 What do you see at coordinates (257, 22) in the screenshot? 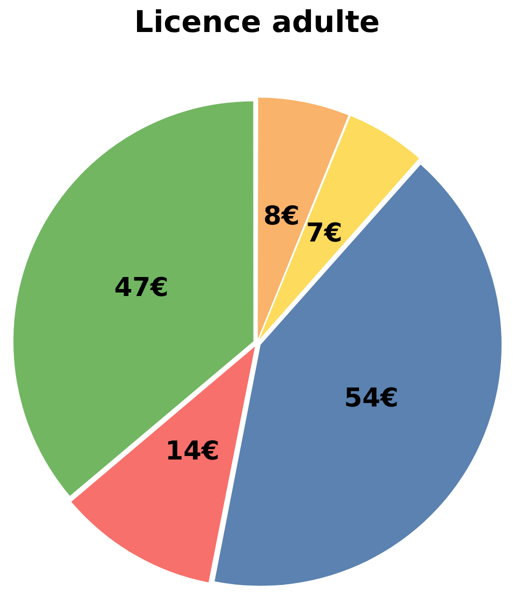
I see `chart-title: Licence adulte` at bounding box center [257, 22].